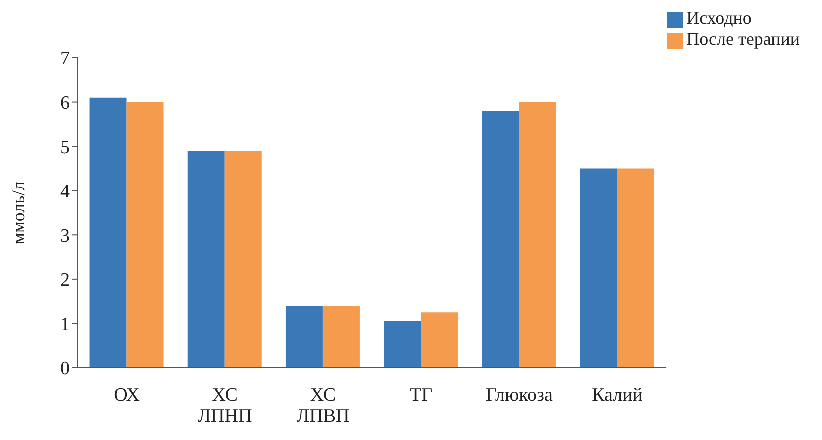 Image resolution: width=822 pixels, height=440 pixels. I want to click on y-tick-label: 2, so click(65, 281).